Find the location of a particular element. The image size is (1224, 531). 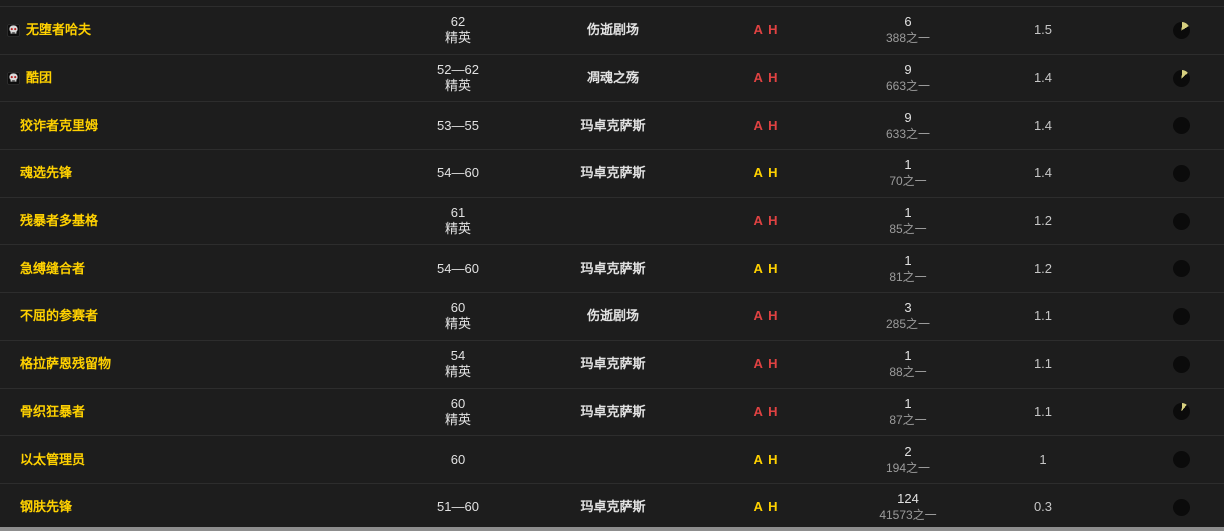

table-row: 骨织狂暴者 60 精英 玛卓克萨斯 A H 1 87之一 1.1 is located at coordinates (612, 411).